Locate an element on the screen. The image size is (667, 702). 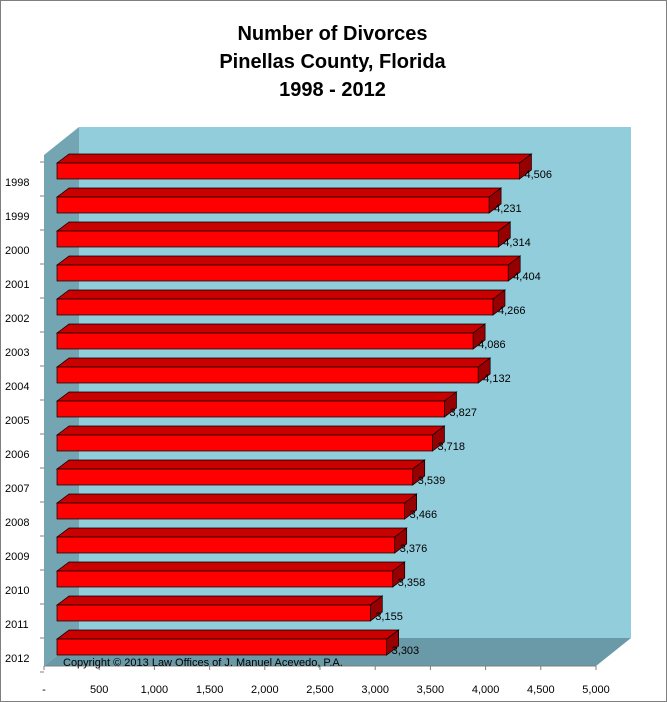
bar-2004 is located at coordinates (273, 370).